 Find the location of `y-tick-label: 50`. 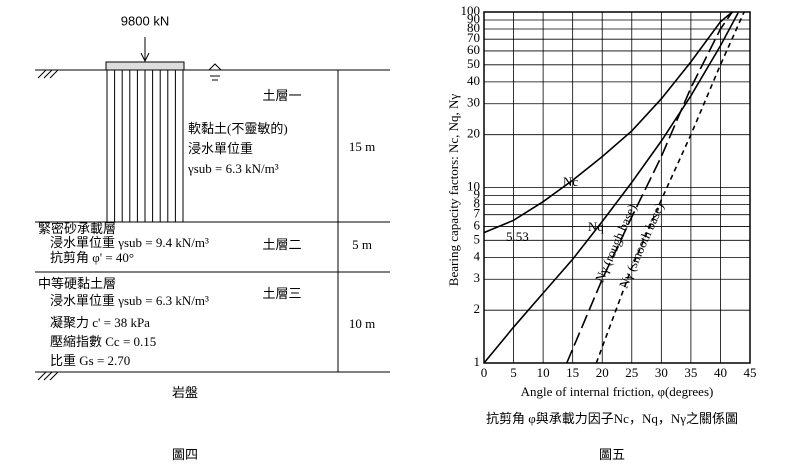

y-tick-label: 50 is located at coordinates (473, 63).